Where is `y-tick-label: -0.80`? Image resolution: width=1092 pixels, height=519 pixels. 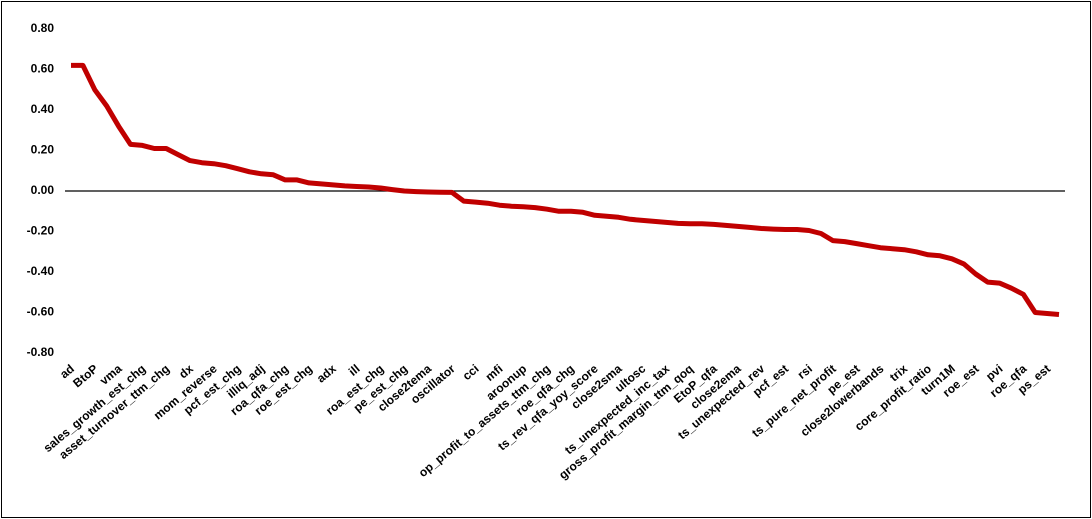 y-tick-label: -0.80 is located at coordinates (41, 352).